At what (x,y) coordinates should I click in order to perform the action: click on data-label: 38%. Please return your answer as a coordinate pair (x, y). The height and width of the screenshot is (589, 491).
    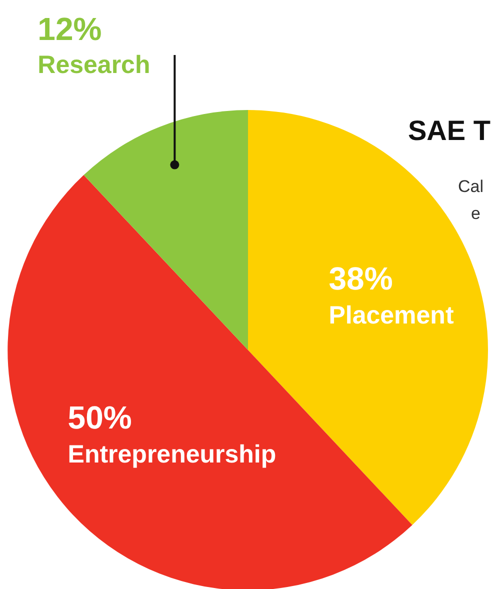
    Looking at the image, I should click on (360, 278).